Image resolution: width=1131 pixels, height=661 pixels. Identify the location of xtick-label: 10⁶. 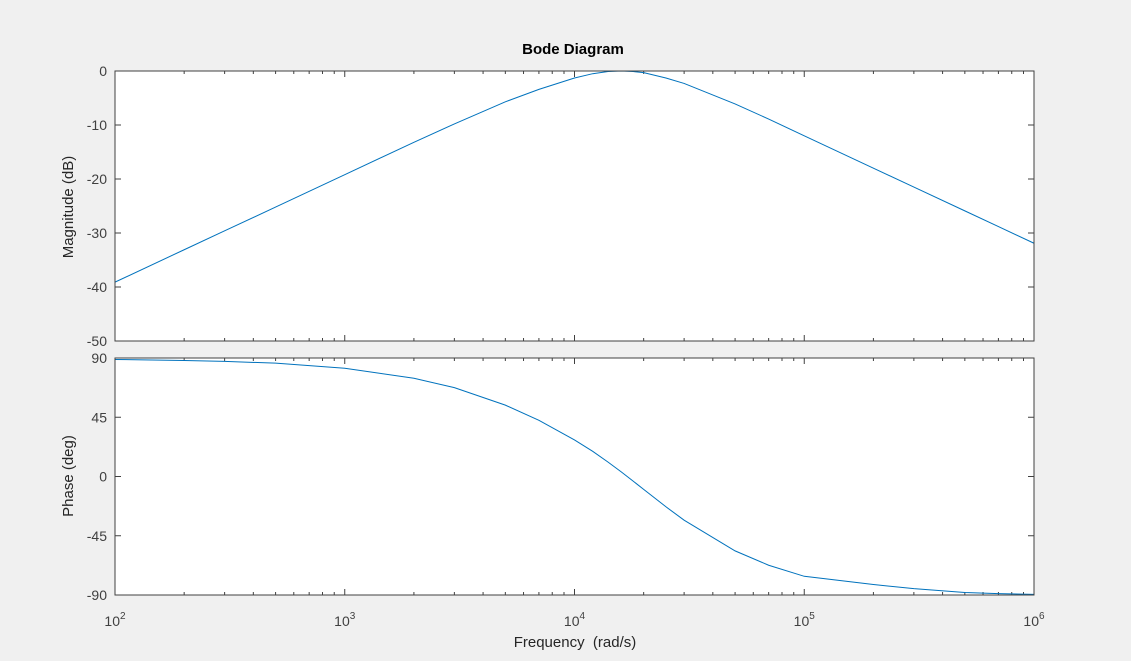
(1034, 620).